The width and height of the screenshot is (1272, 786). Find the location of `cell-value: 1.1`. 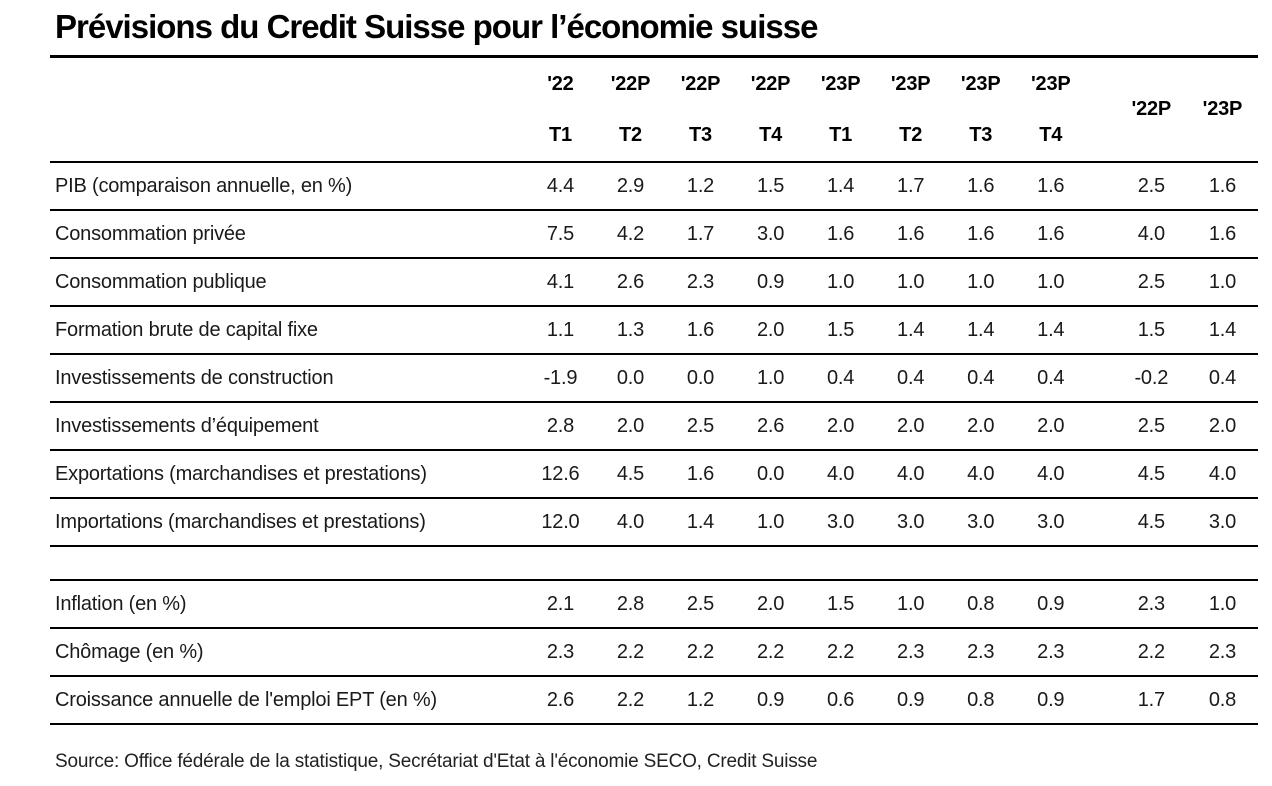

cell-value: 1.1 is located at coordinates (560, 329).